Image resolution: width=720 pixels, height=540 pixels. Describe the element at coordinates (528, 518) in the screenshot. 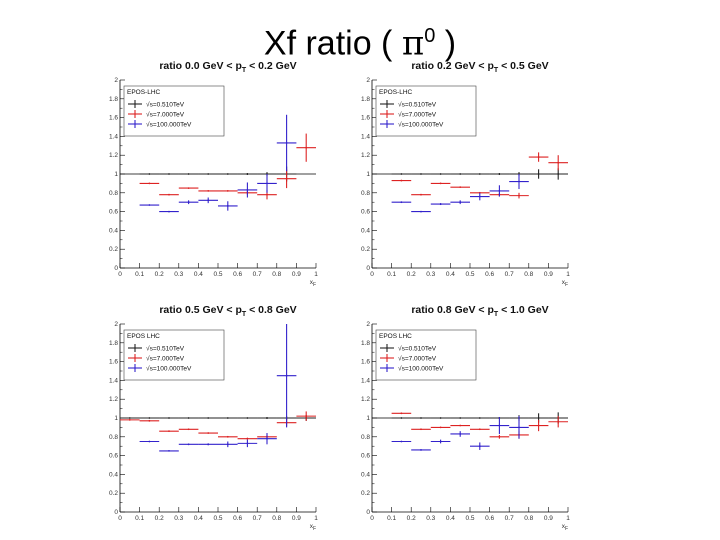

I see `x-tick-label: 0.8` at that location.